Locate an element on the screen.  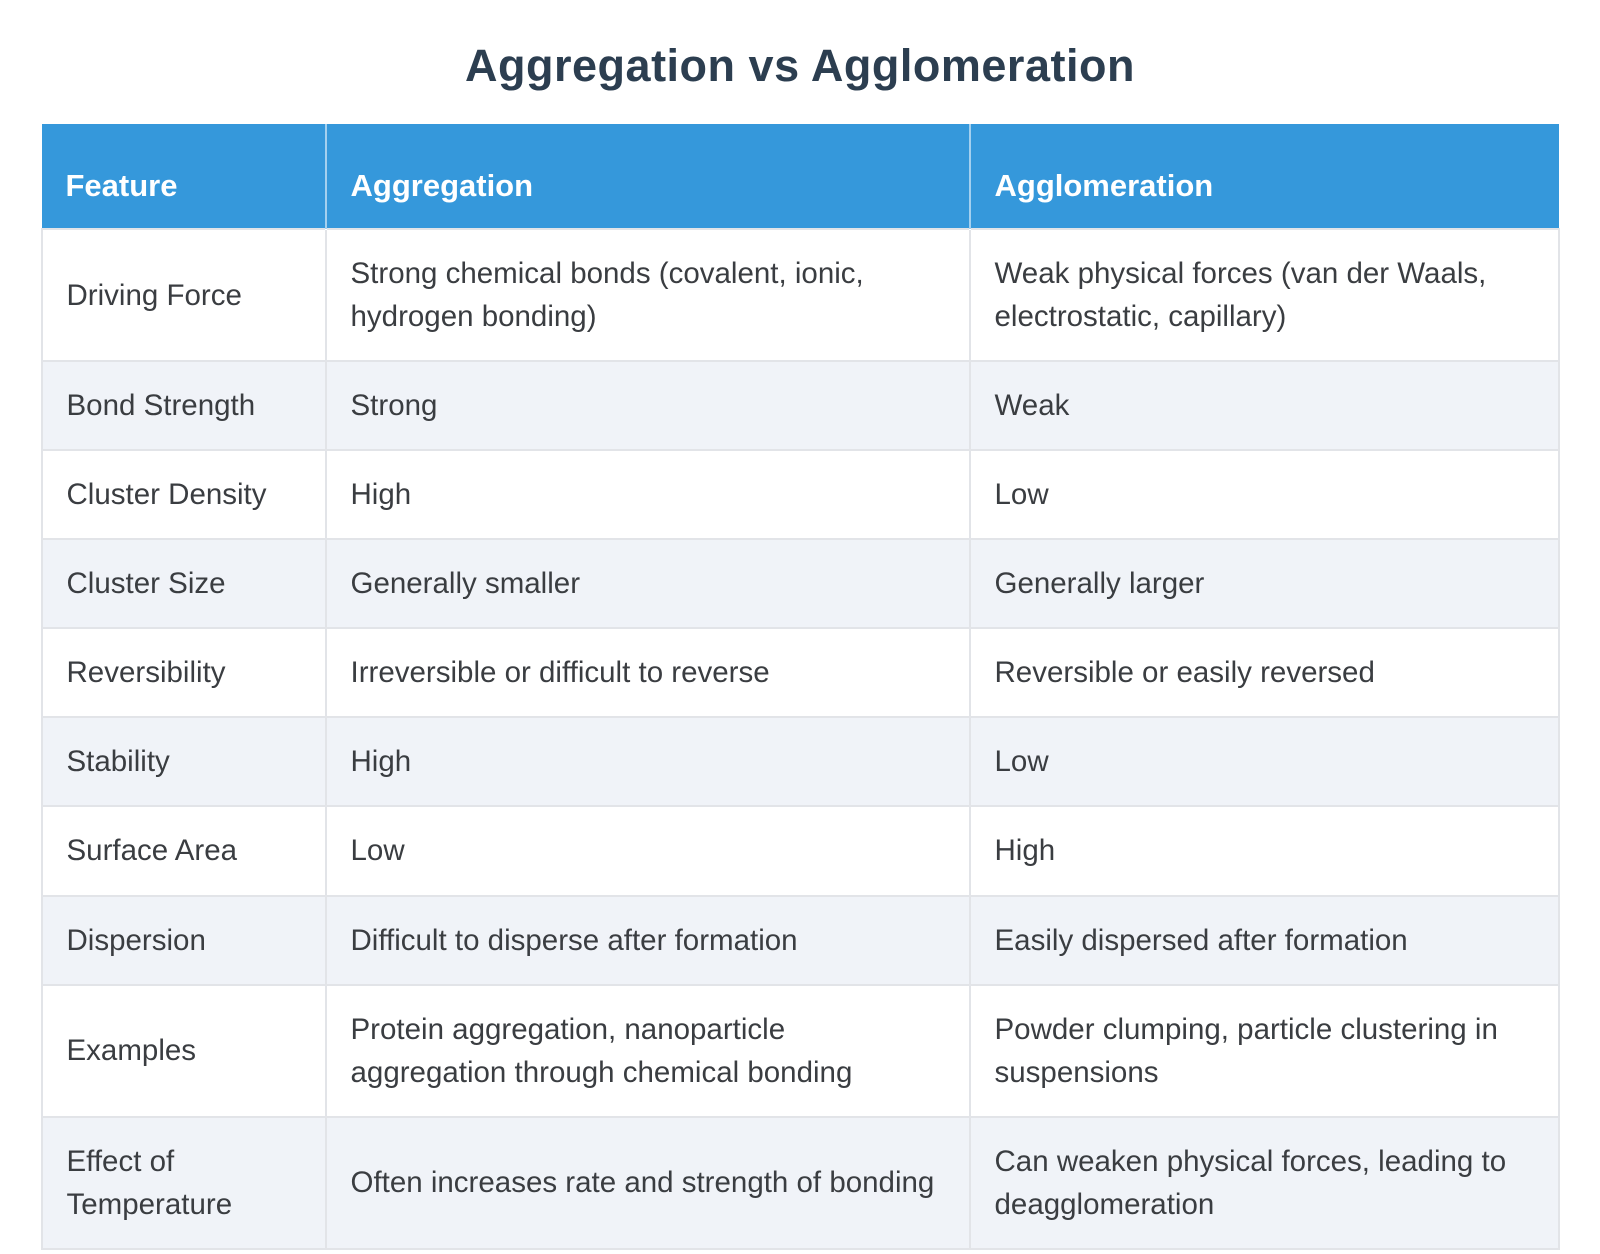
table-row: Stability High Low is located at coordinates (800, 762).